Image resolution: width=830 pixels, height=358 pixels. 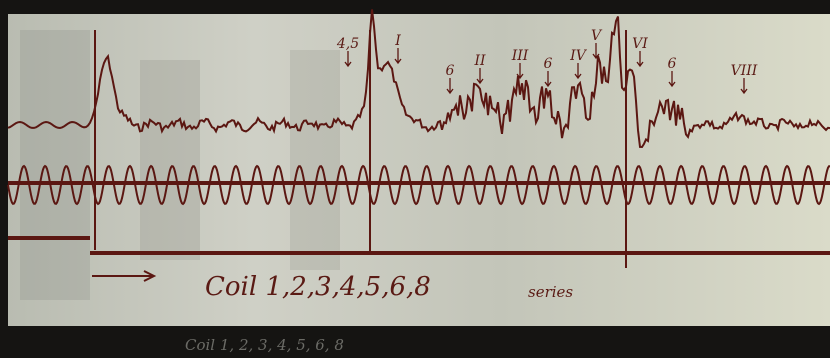 What do you see at coordinates (347, 44) in the screenshot?
I see `annotation-label: 4,5` at bounding box center [347, 44].